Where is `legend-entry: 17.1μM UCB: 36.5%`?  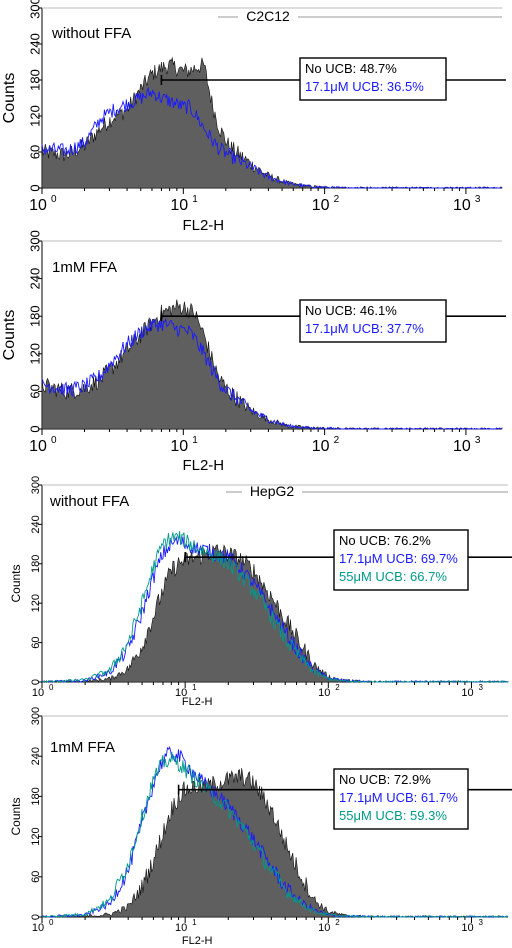
legend-entry: 17.1μM UCB: 36.5% is located at coordinates (364, 86).